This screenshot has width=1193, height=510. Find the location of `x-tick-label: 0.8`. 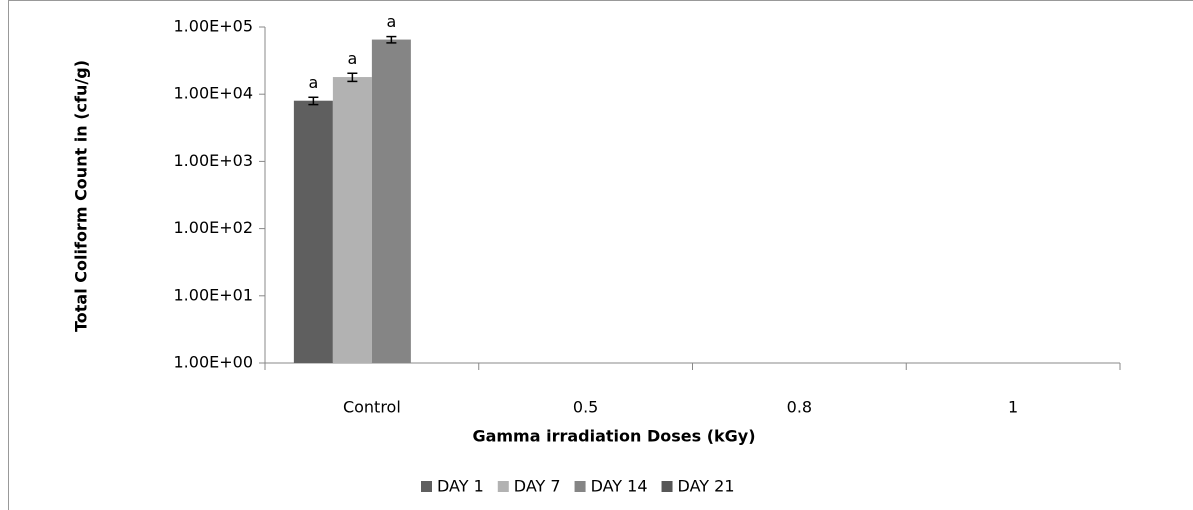

x-tick-label: 0.8 is located at coordinates (799, 407).